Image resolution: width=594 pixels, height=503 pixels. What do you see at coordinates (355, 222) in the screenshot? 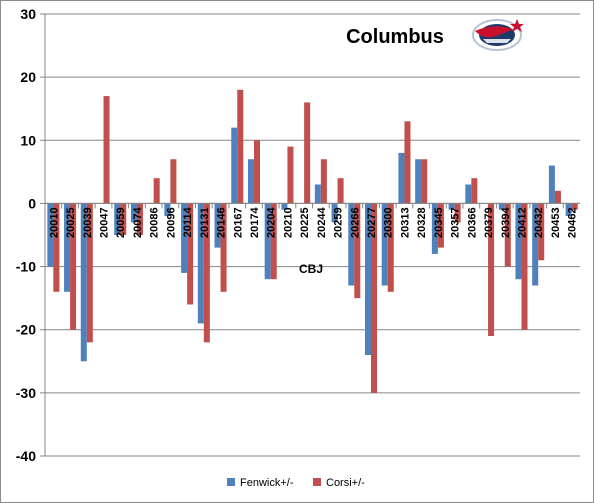
I see `x-tick-label: 20266` at bounding box center [355, 222].